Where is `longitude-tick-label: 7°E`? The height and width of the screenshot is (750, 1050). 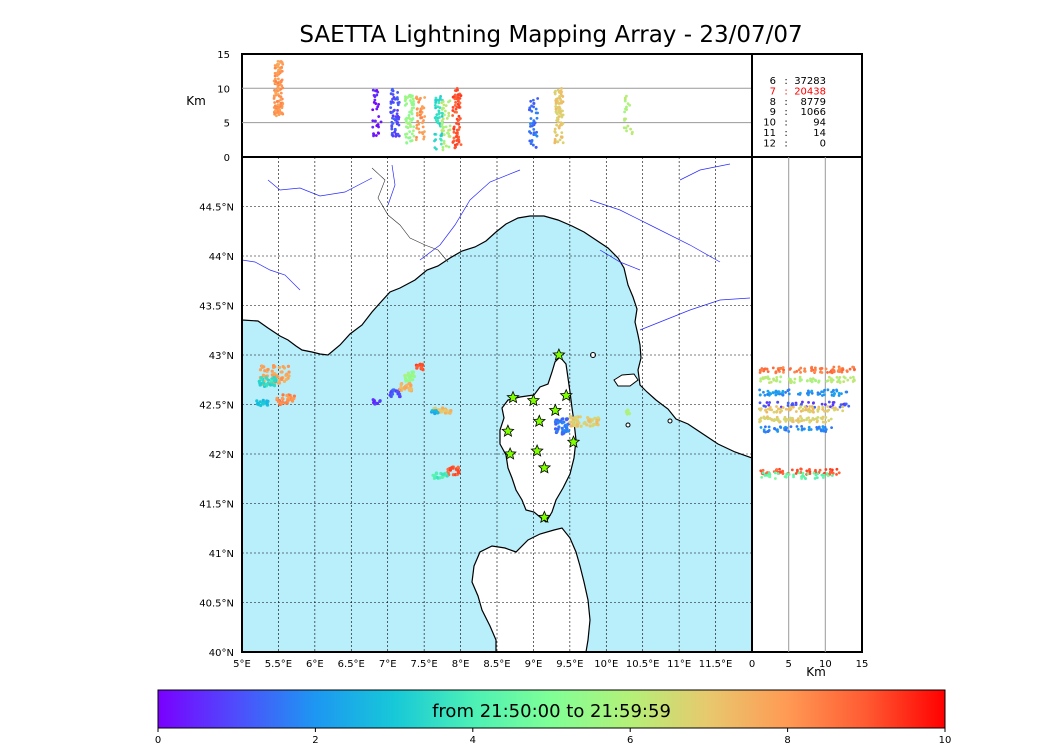 longitude-tick-label: 7°E is located at coordinates (388, 664).